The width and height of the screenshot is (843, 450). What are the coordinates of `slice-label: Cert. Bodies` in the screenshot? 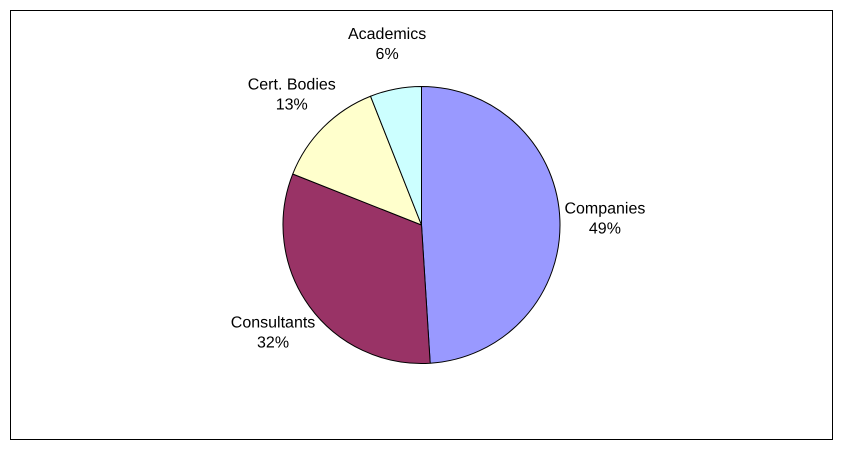 It's located at (292, 85).